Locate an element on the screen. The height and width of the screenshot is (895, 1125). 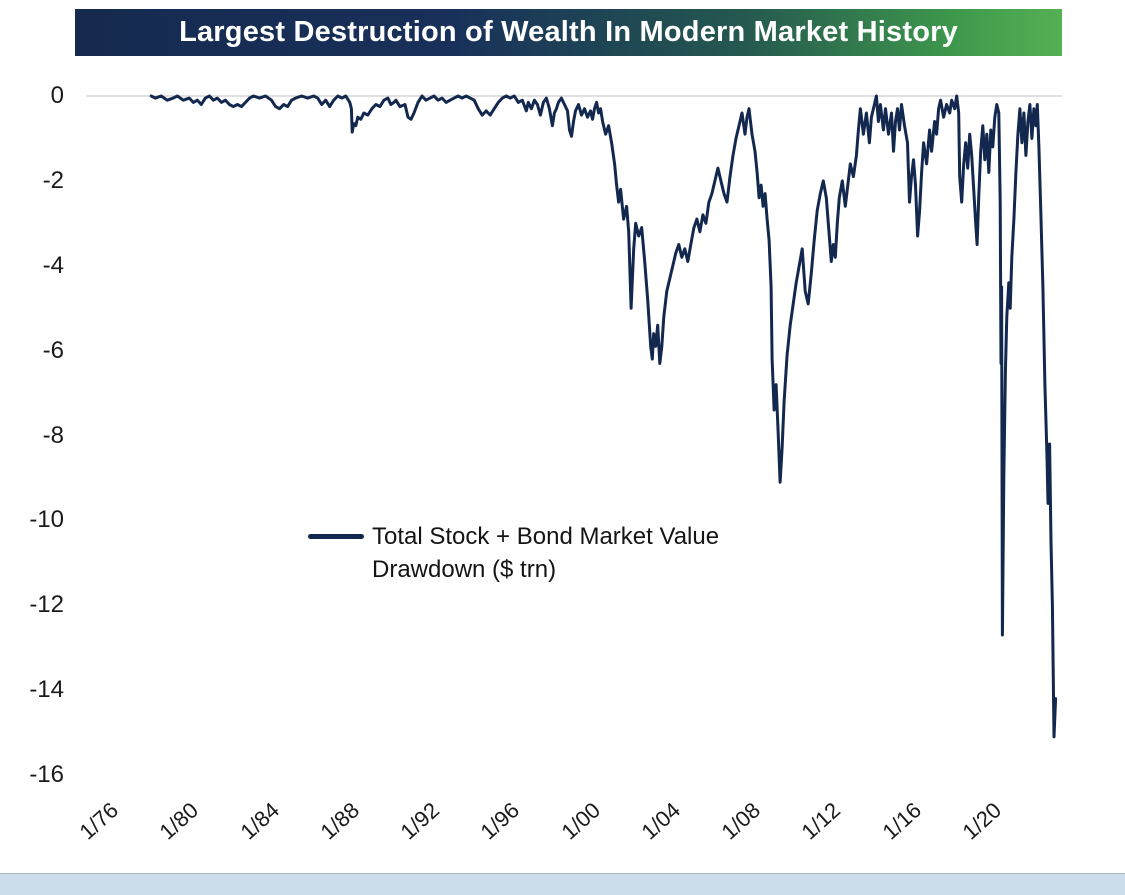
y-axis-label: -4 is located at coordinates (53, 265).